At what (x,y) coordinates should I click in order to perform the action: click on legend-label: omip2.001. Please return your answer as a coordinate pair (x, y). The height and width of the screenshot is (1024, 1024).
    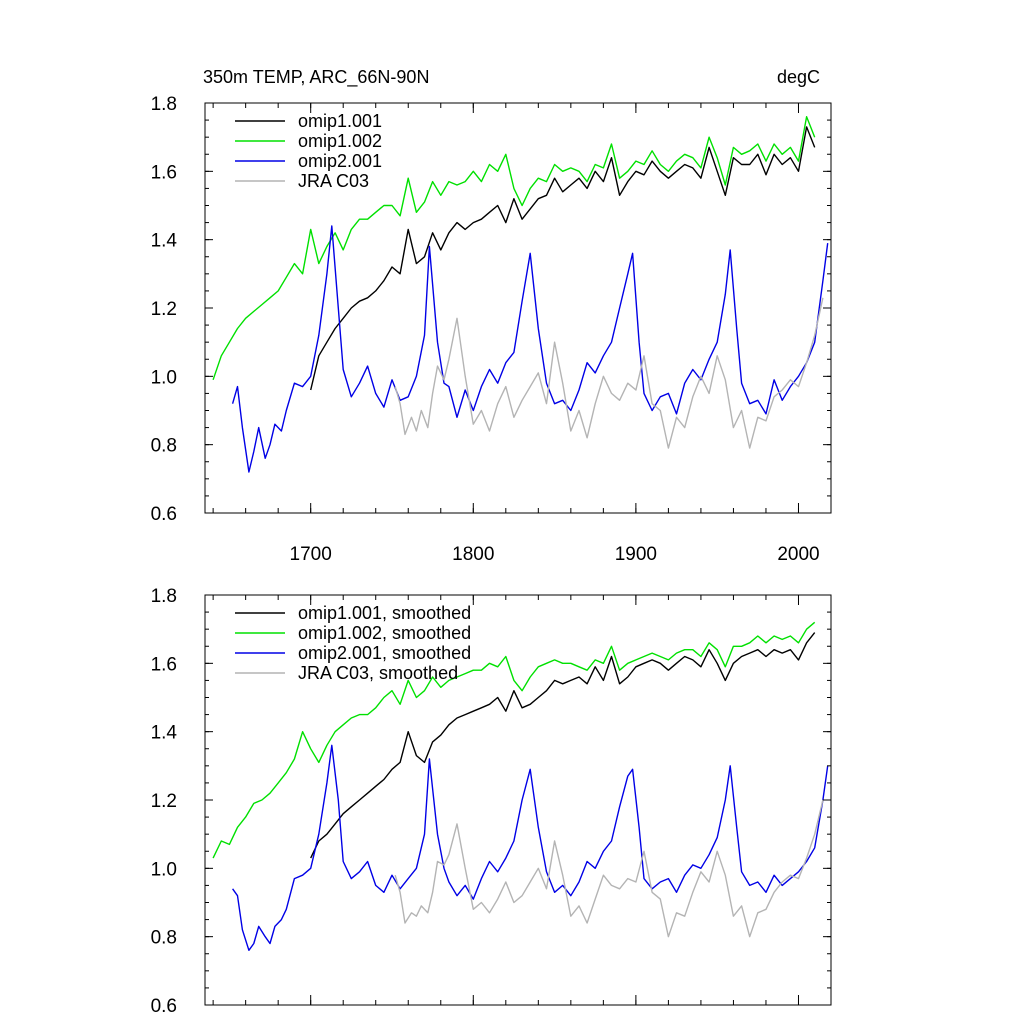
    Looking at the image, I should click on (340, 161).